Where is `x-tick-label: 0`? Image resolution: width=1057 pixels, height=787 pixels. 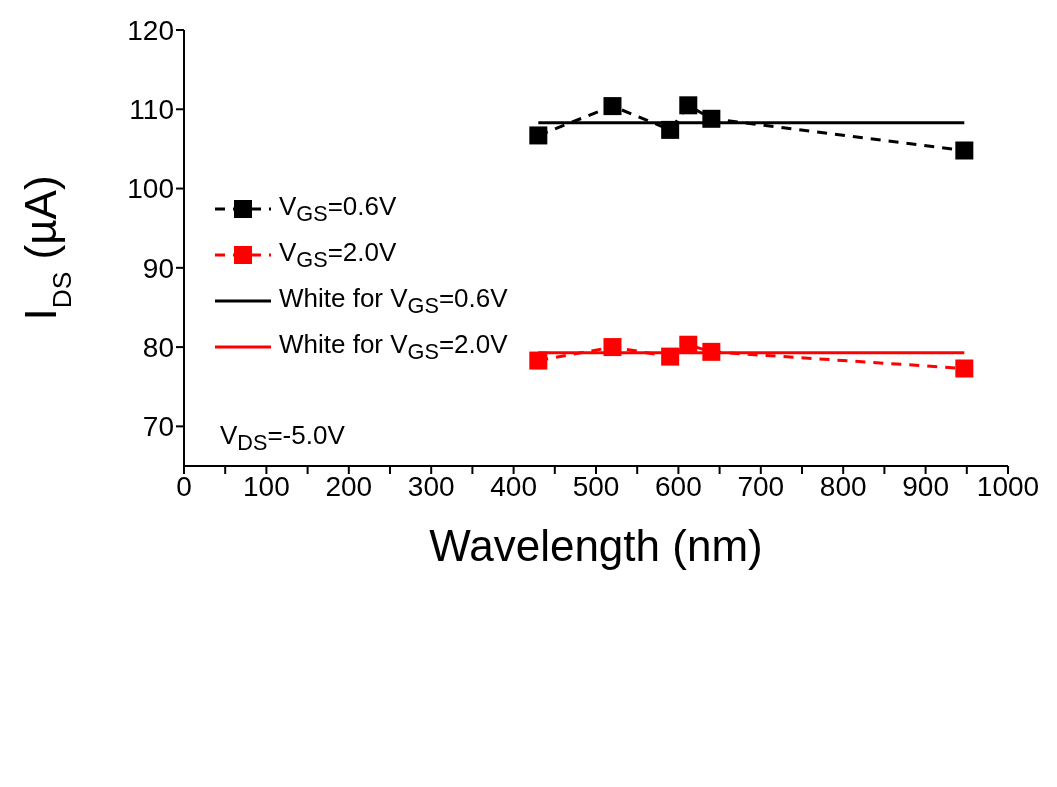
x-tick-label: 0 is located at coordinates (184, 486).